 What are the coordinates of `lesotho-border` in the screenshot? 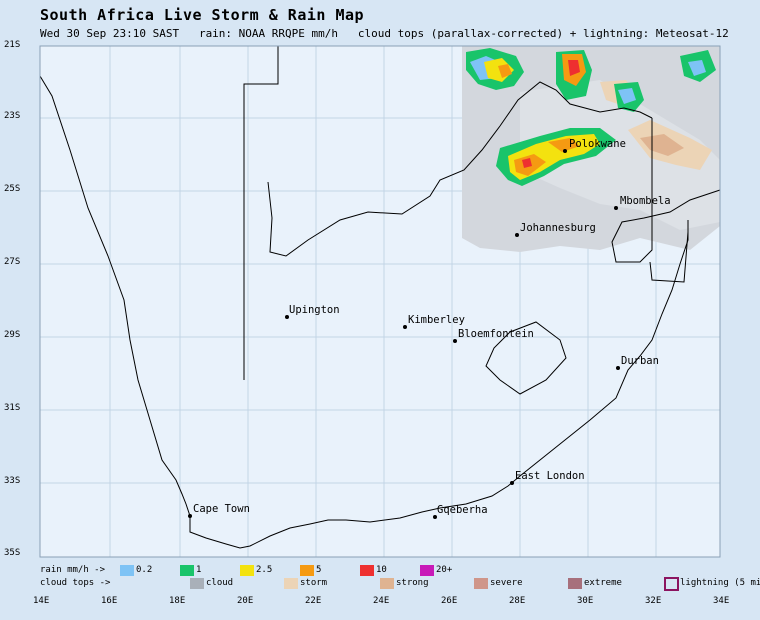 It's located at (526, 358).